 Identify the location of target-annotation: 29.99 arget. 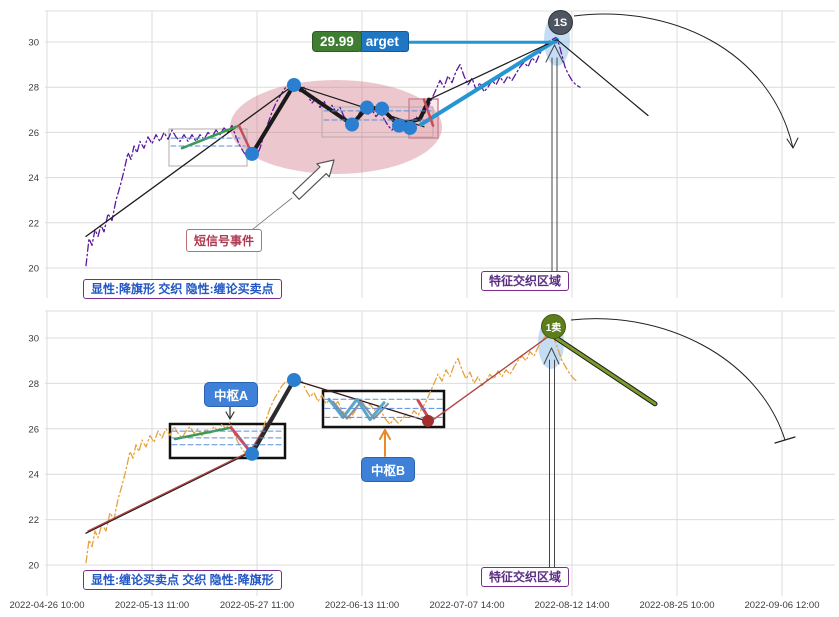
(360, 41).